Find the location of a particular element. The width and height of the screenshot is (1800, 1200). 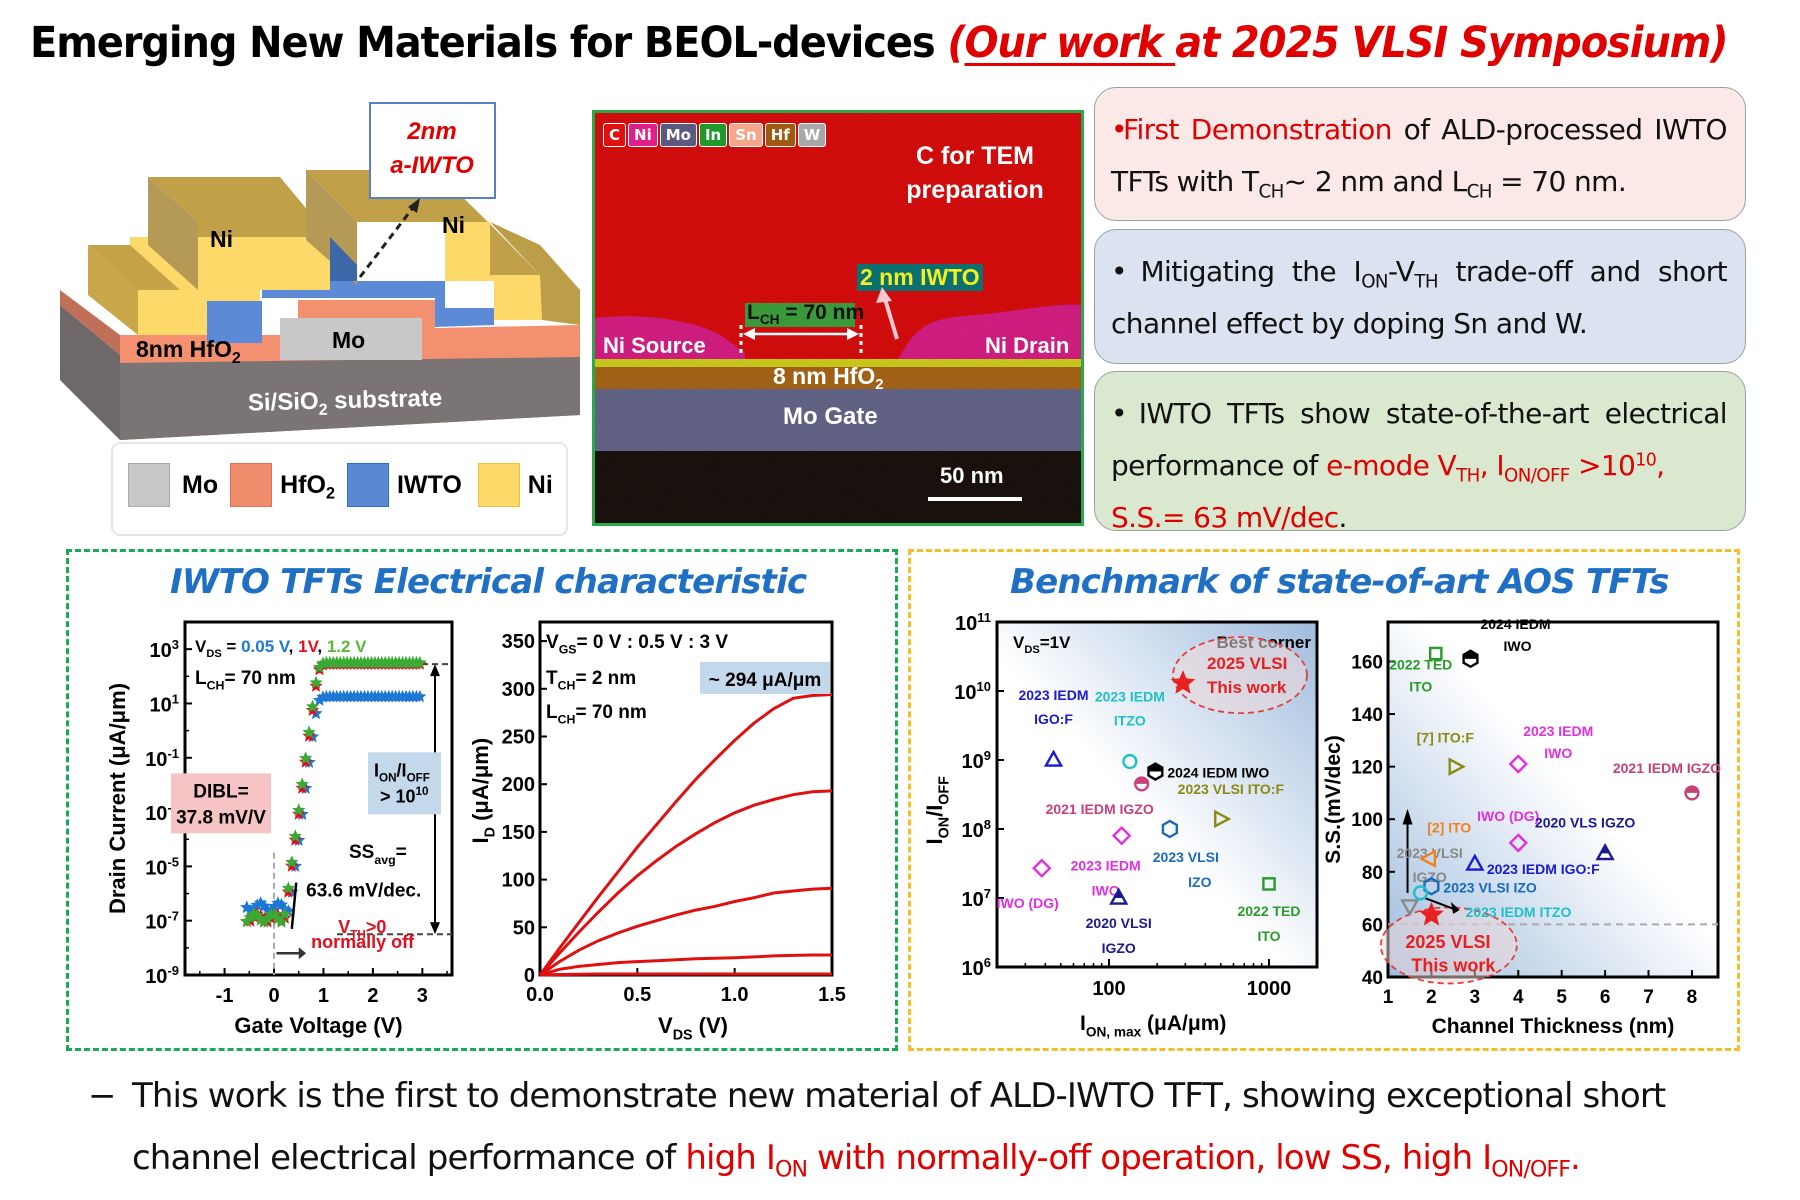

carbon-label: C for TEM preparation is located at coordinates (975, 173).